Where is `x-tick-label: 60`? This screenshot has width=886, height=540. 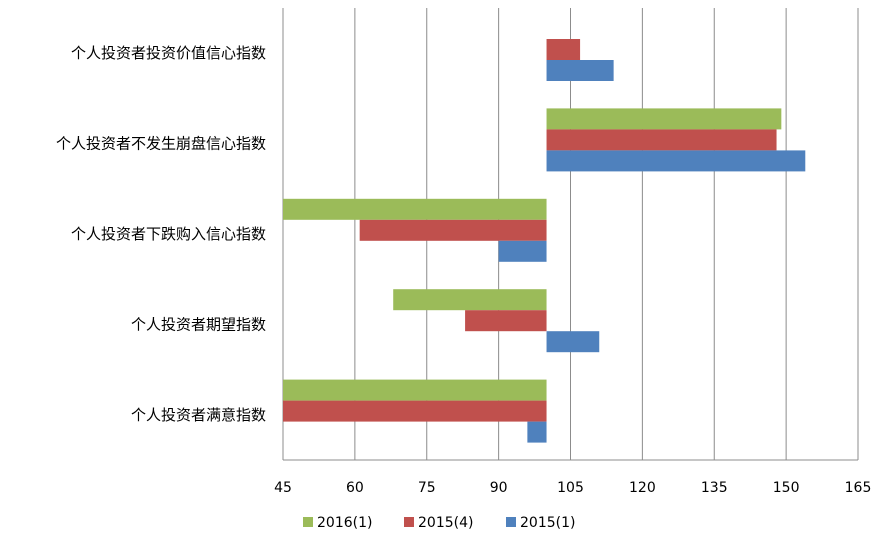
x-tick-label: 60 is located at coordinates (355, 488).